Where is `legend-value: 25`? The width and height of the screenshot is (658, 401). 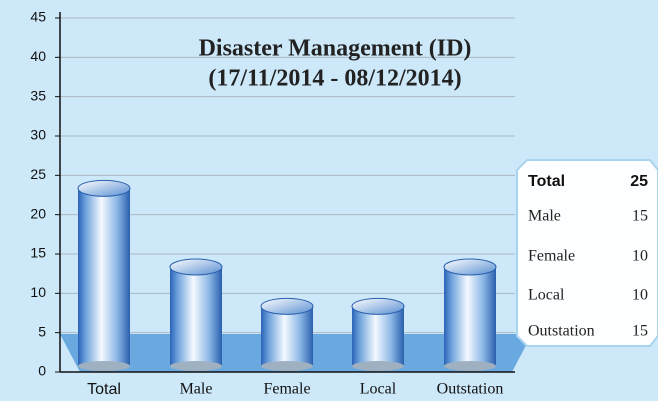 legend-value: 25 is located at coordinates (639, 181).